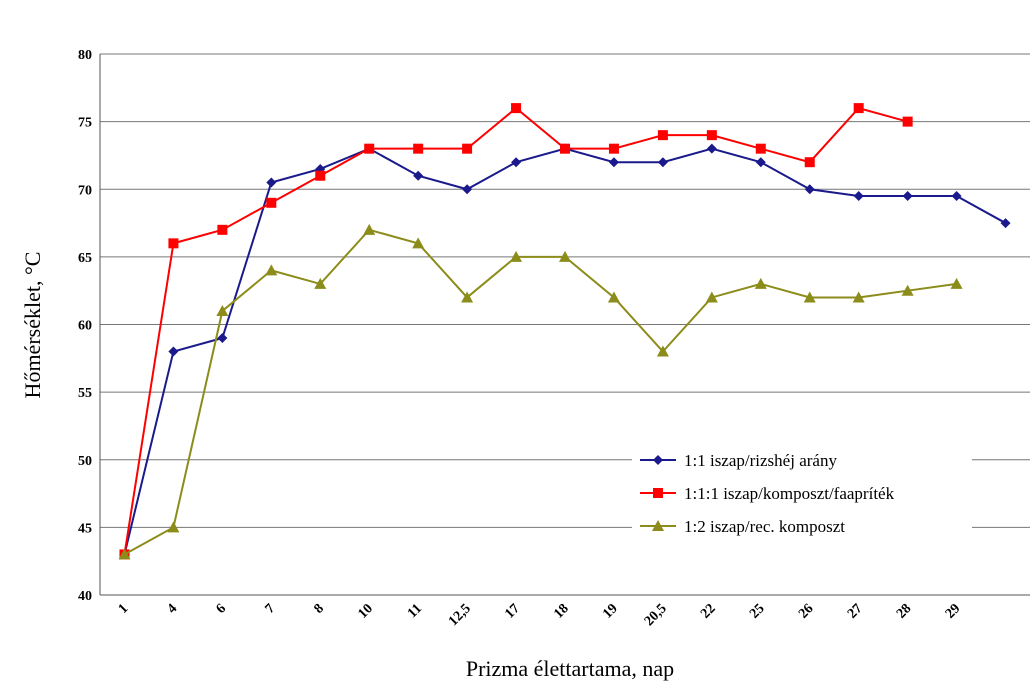  I want to click on y-tick-label: 40, so click(85, 596).